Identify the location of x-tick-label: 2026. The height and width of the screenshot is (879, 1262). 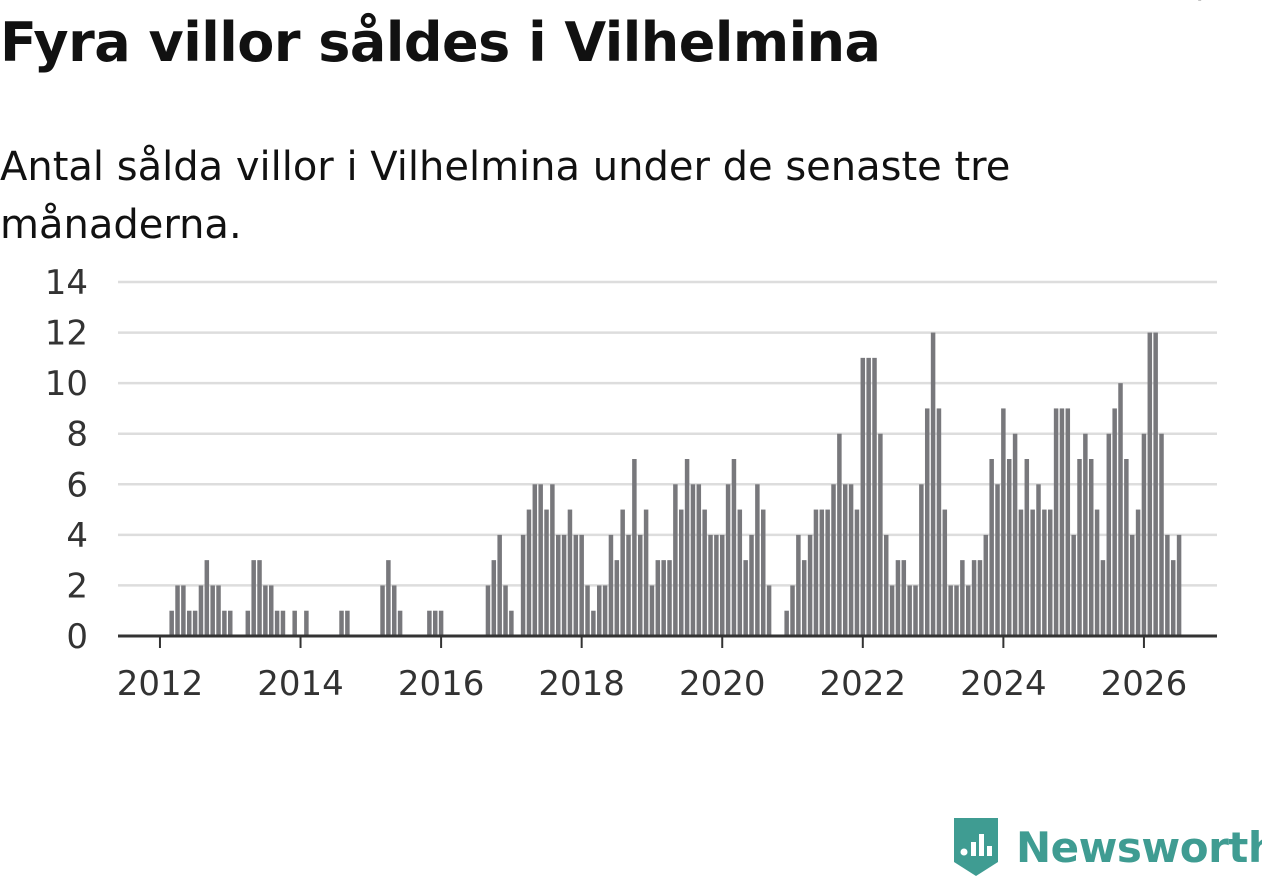
(1144, 684).